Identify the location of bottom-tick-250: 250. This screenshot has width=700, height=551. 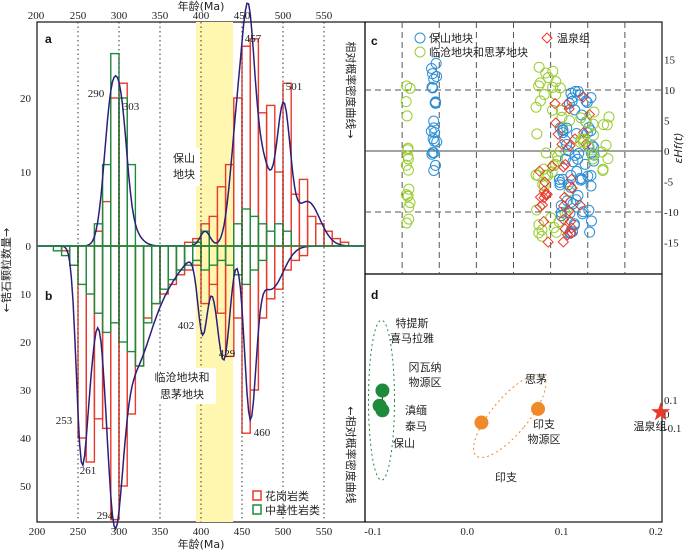
(78, 532).